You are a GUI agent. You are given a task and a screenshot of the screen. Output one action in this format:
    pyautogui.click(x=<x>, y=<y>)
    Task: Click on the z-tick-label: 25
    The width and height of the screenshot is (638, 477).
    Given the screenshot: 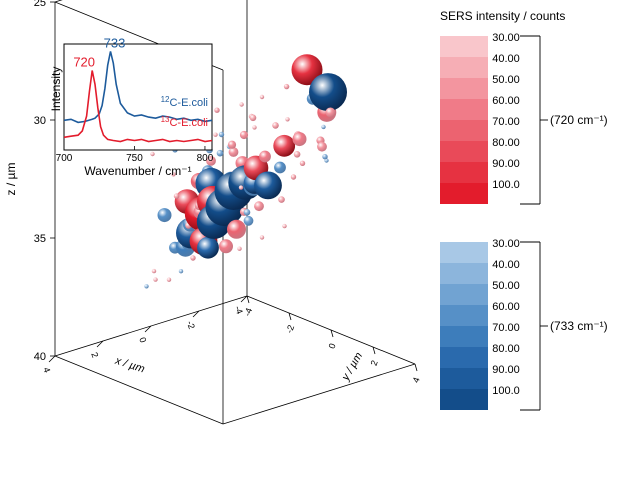 What is the action you would take?
    pyautogui.click(x=40, y=4)
    